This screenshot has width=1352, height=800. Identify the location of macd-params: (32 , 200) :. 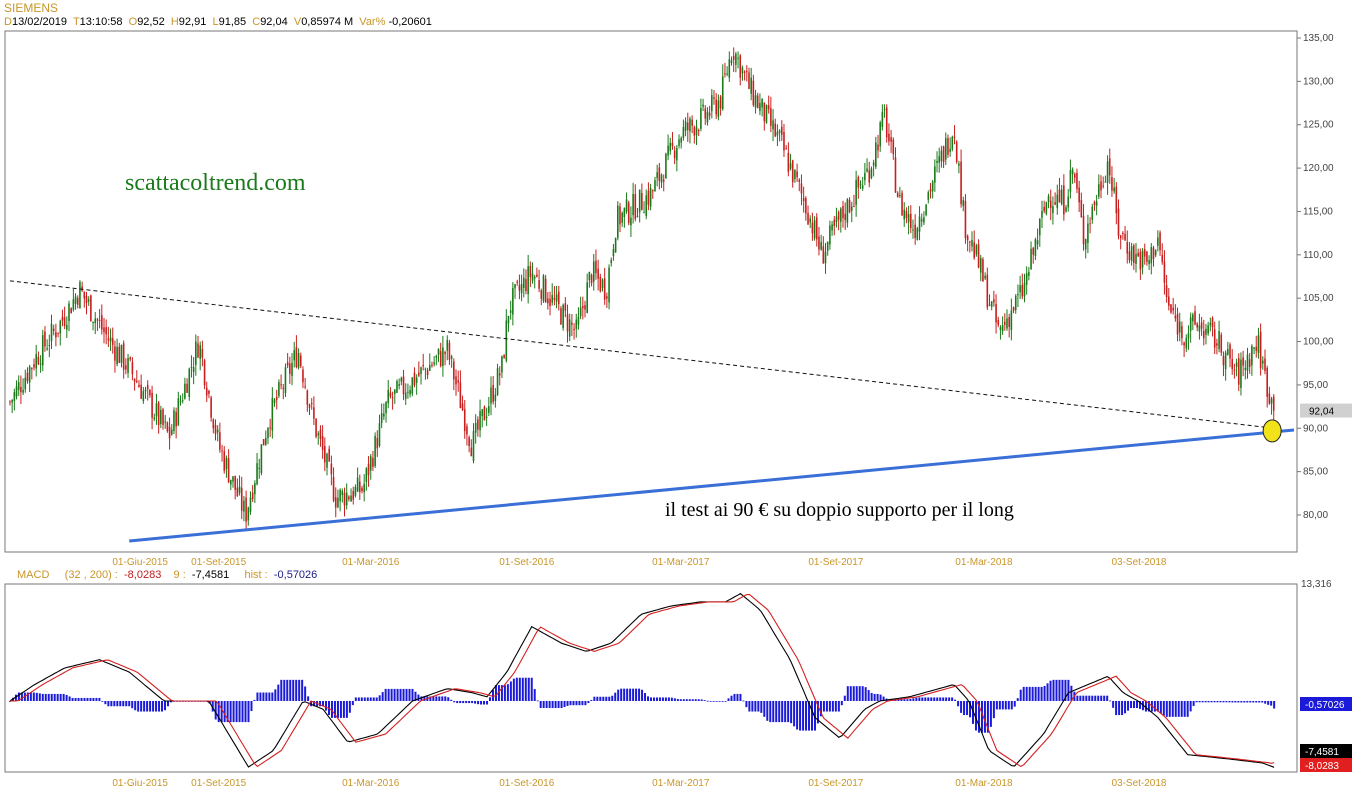
(91, 575).